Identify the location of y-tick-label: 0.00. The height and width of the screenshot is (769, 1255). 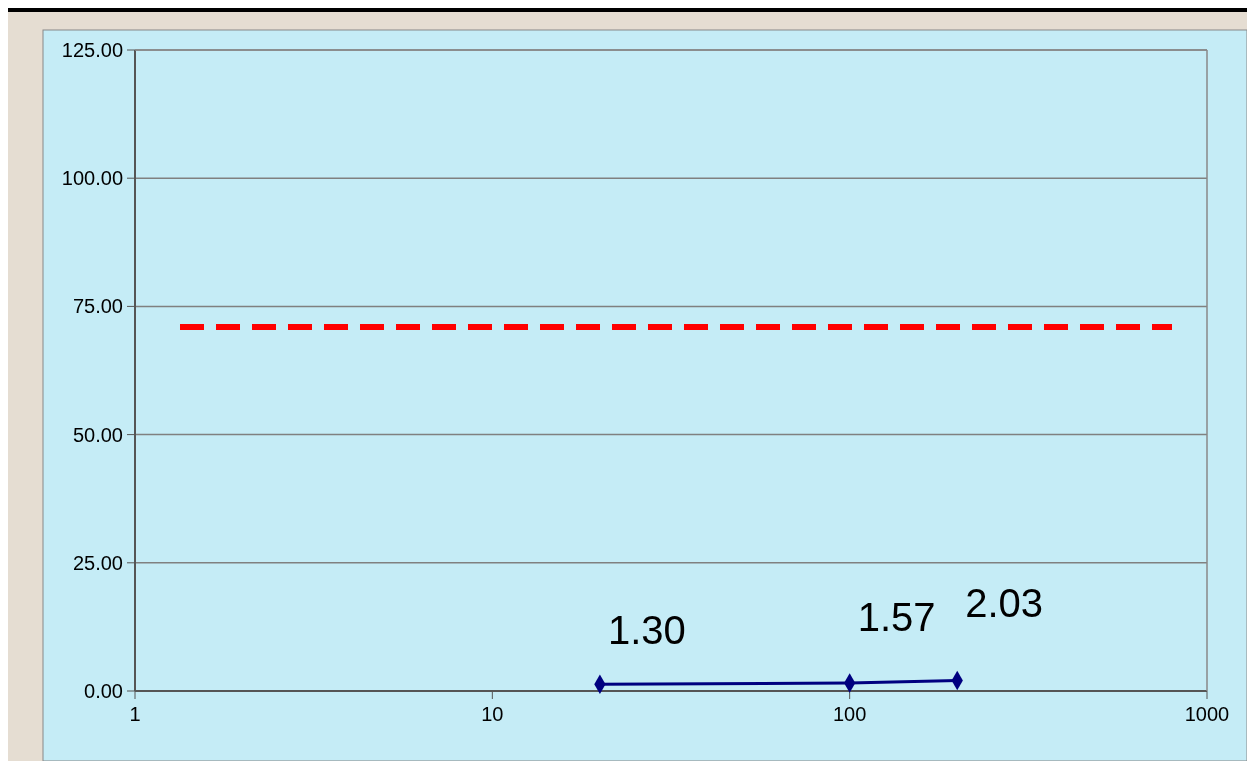
(103, 691).